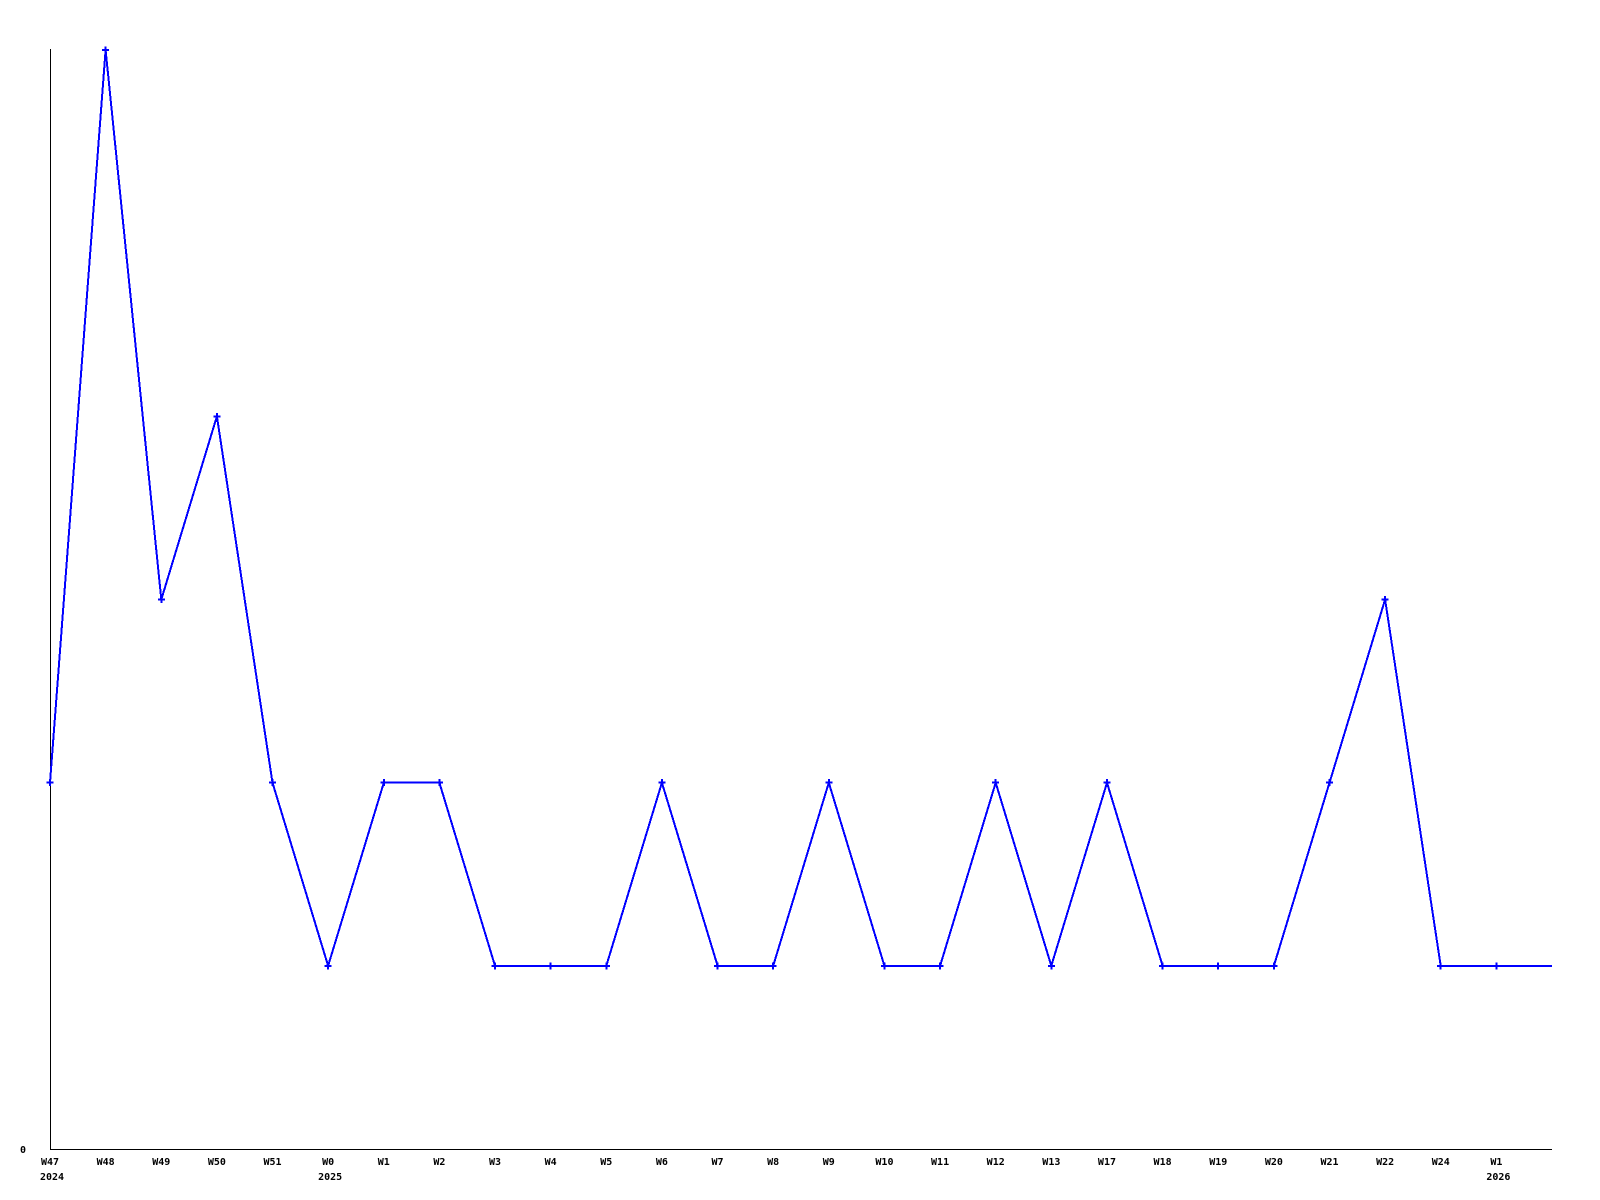 Image resolution: width=1600 pixels, height=1200 pixels. I want to click on x-tick-label: W10, so click(884, 1162).